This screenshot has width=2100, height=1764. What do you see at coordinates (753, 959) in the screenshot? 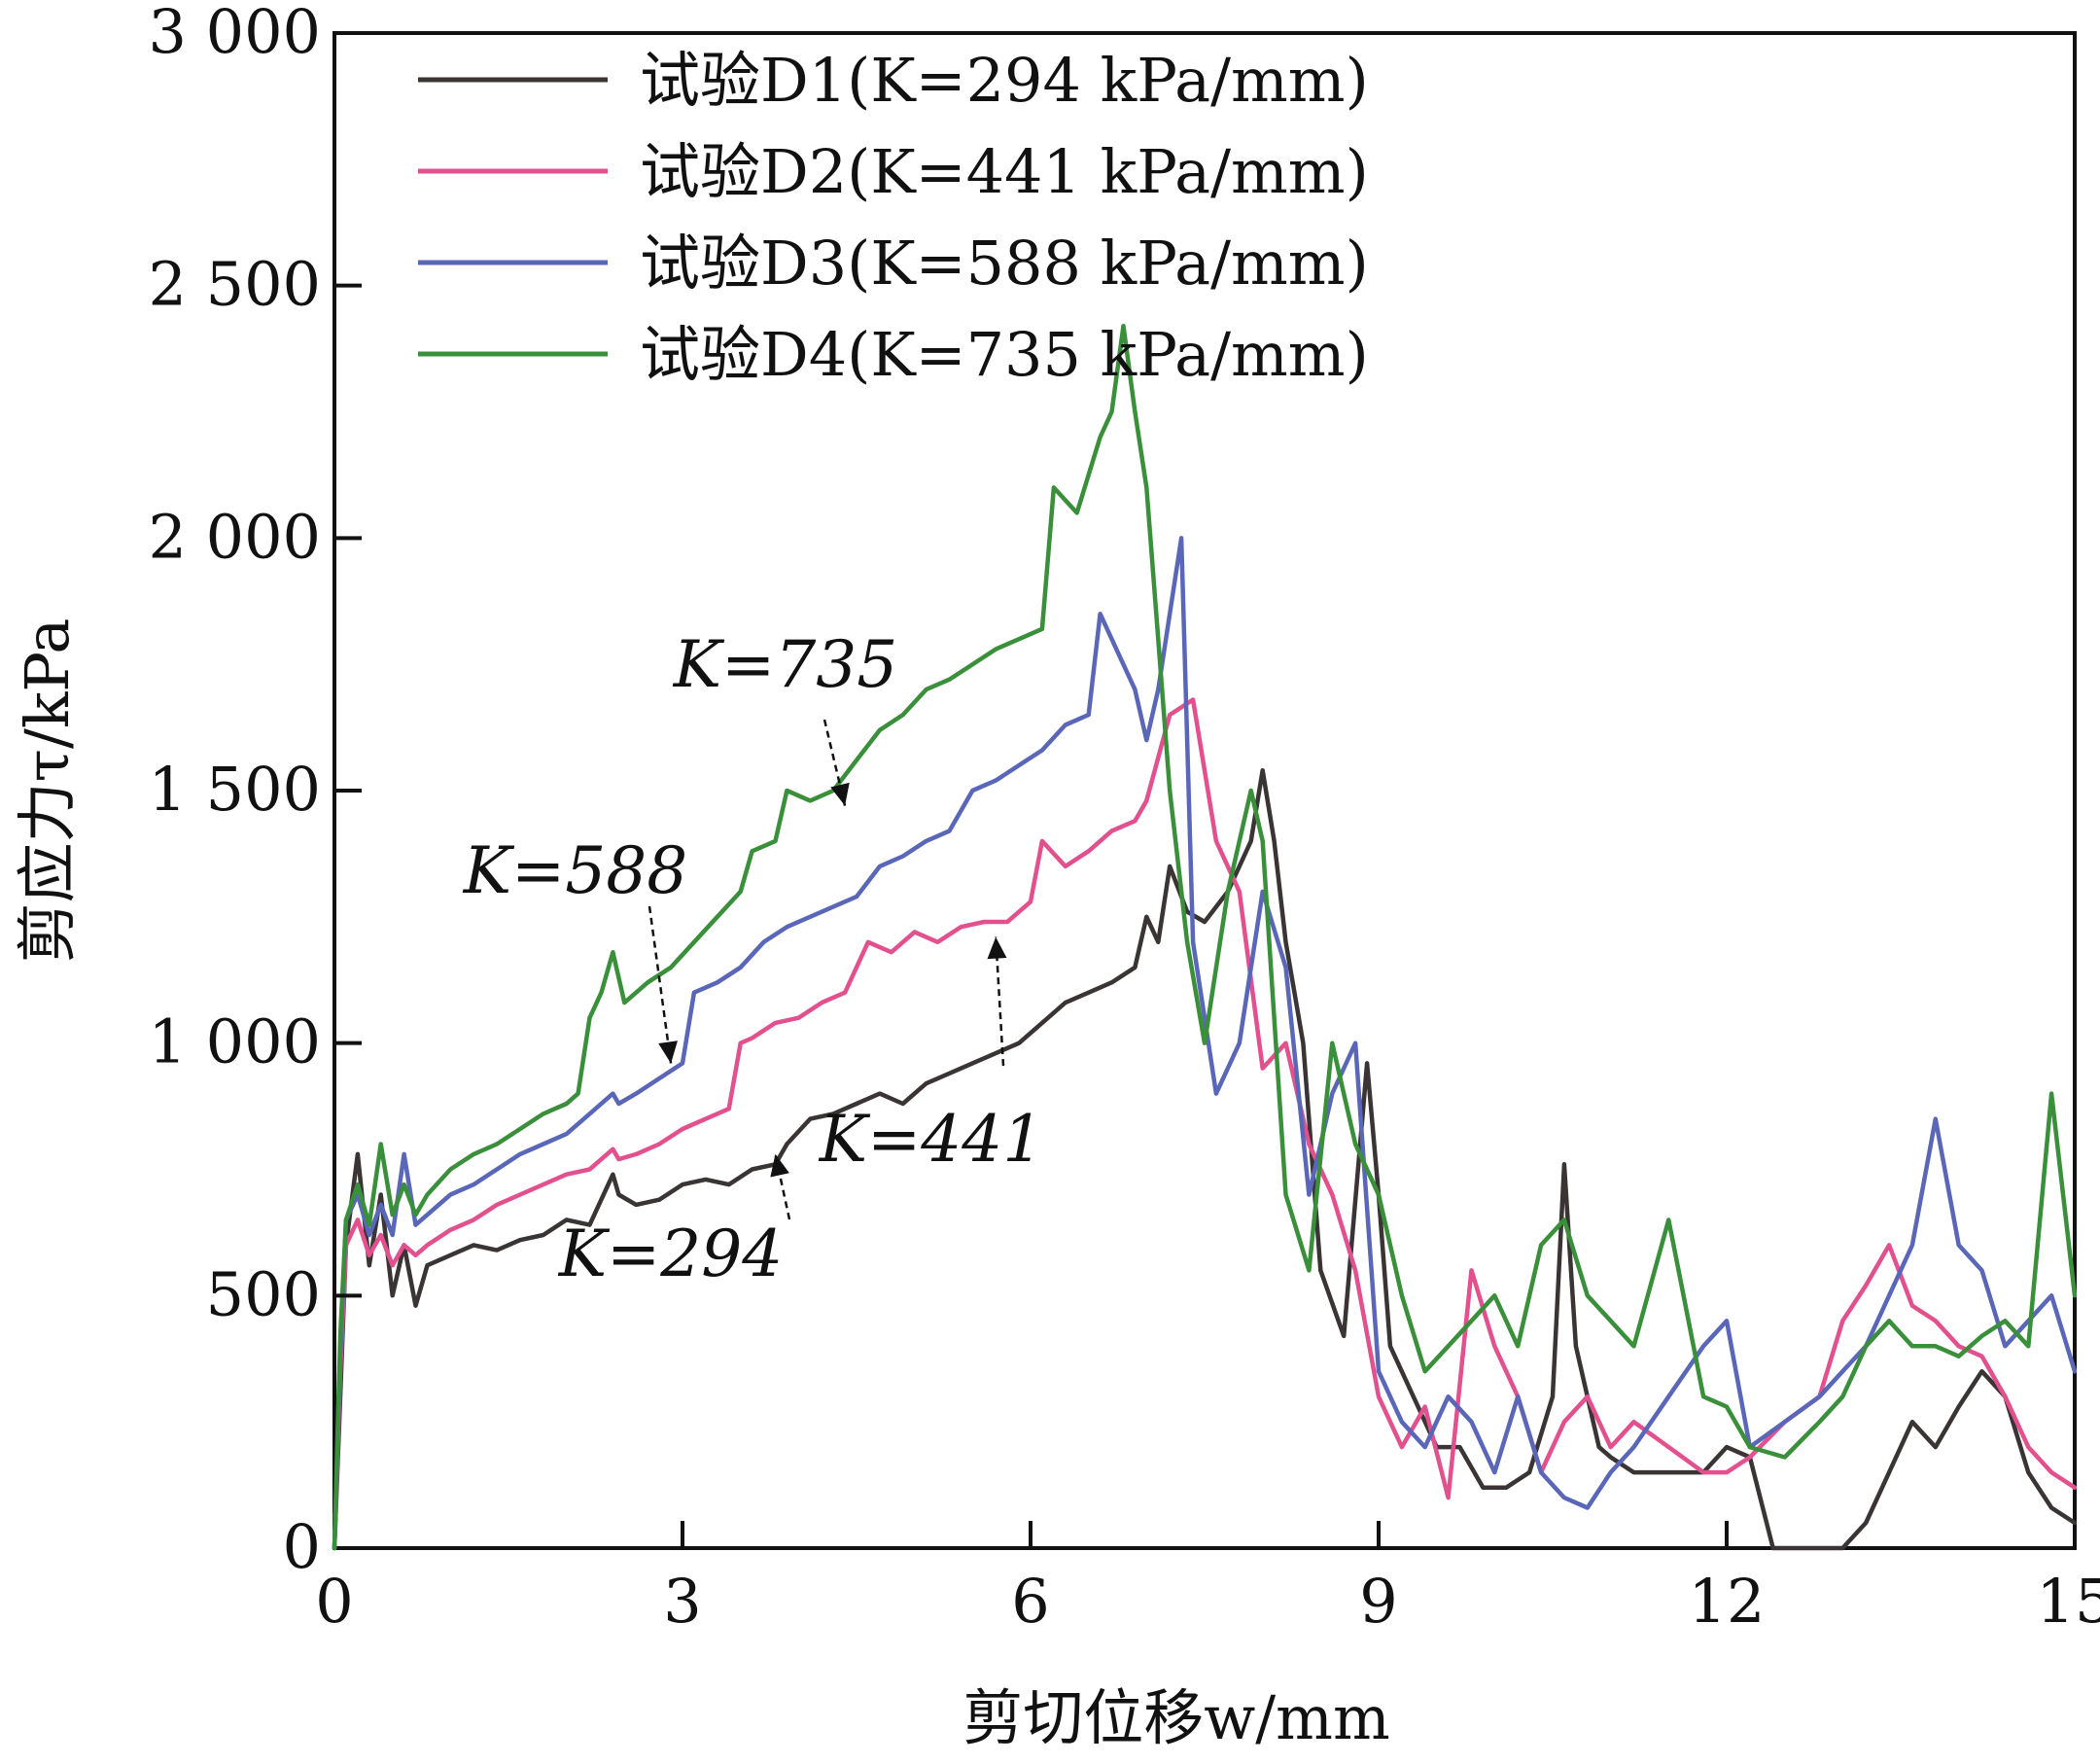
I see `annotation-layer: K=735 K=588 K=441 K=294` at bounding box center [753, 959].